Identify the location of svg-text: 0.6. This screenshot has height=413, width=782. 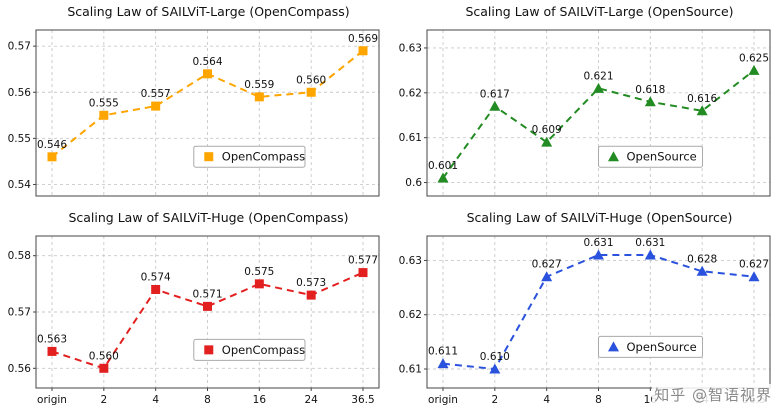
(413, 183).